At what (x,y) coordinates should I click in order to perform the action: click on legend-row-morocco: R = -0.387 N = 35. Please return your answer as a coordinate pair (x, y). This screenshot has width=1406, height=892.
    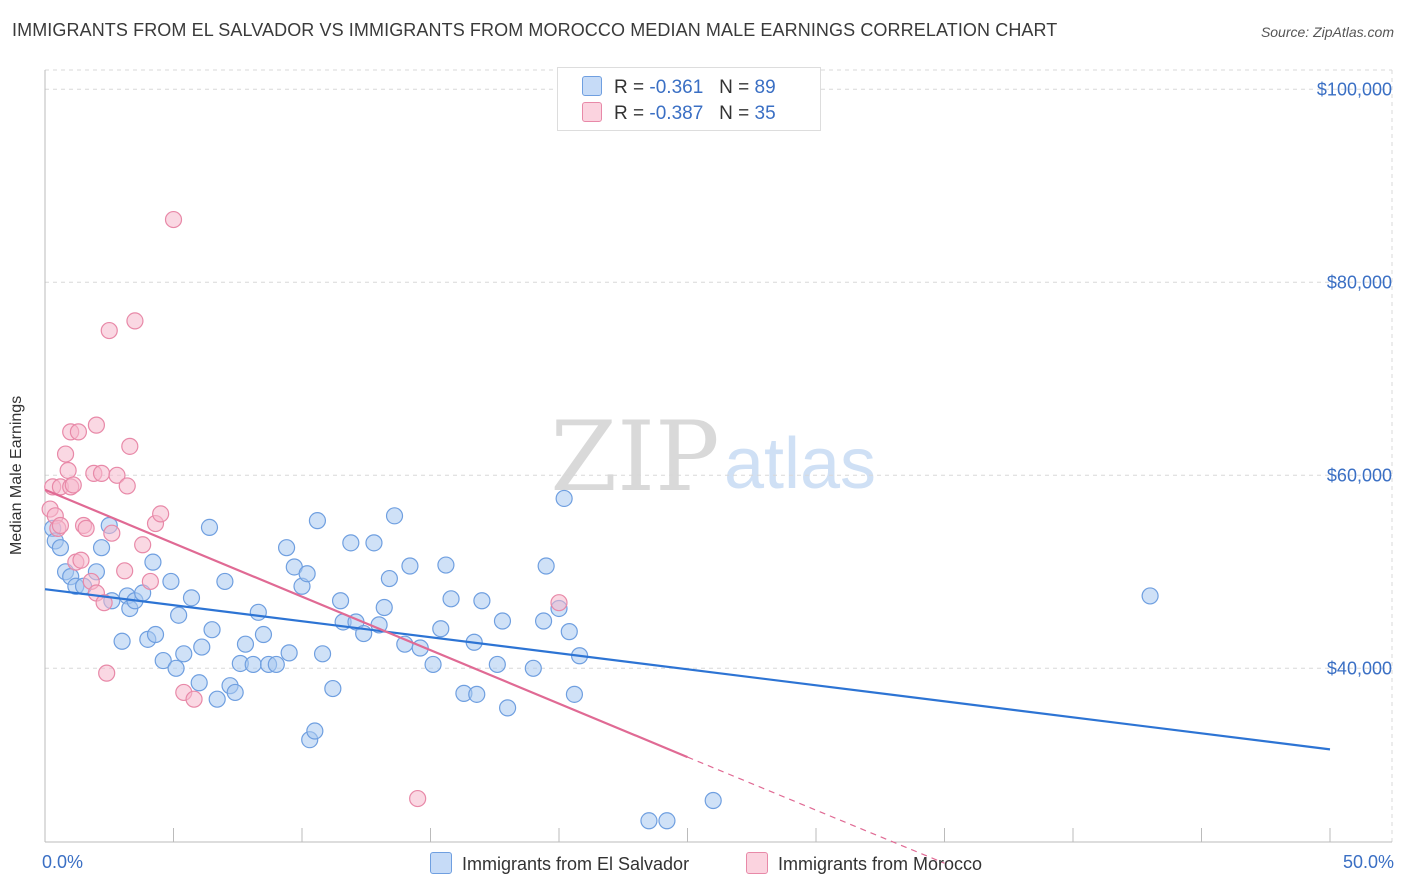
    Looking at the image, I should click on (679, 113).